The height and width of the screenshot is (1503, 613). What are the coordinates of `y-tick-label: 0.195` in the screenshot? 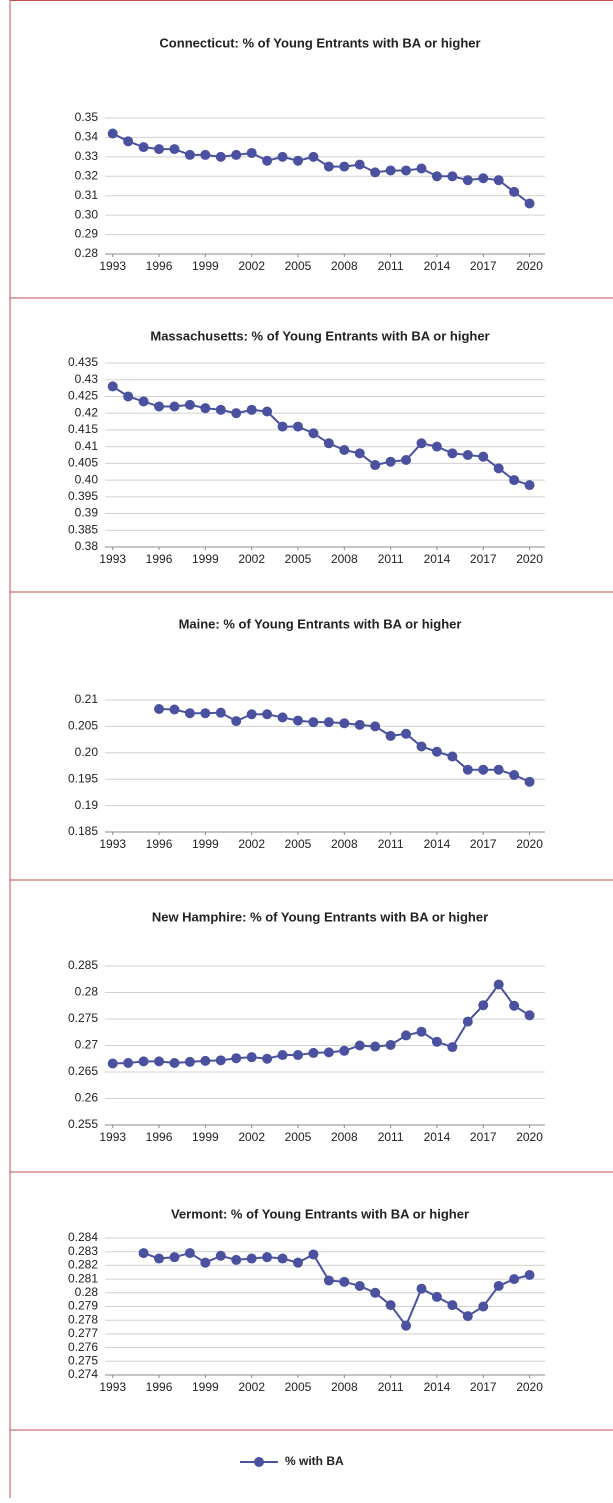 It's located at (83, 778).